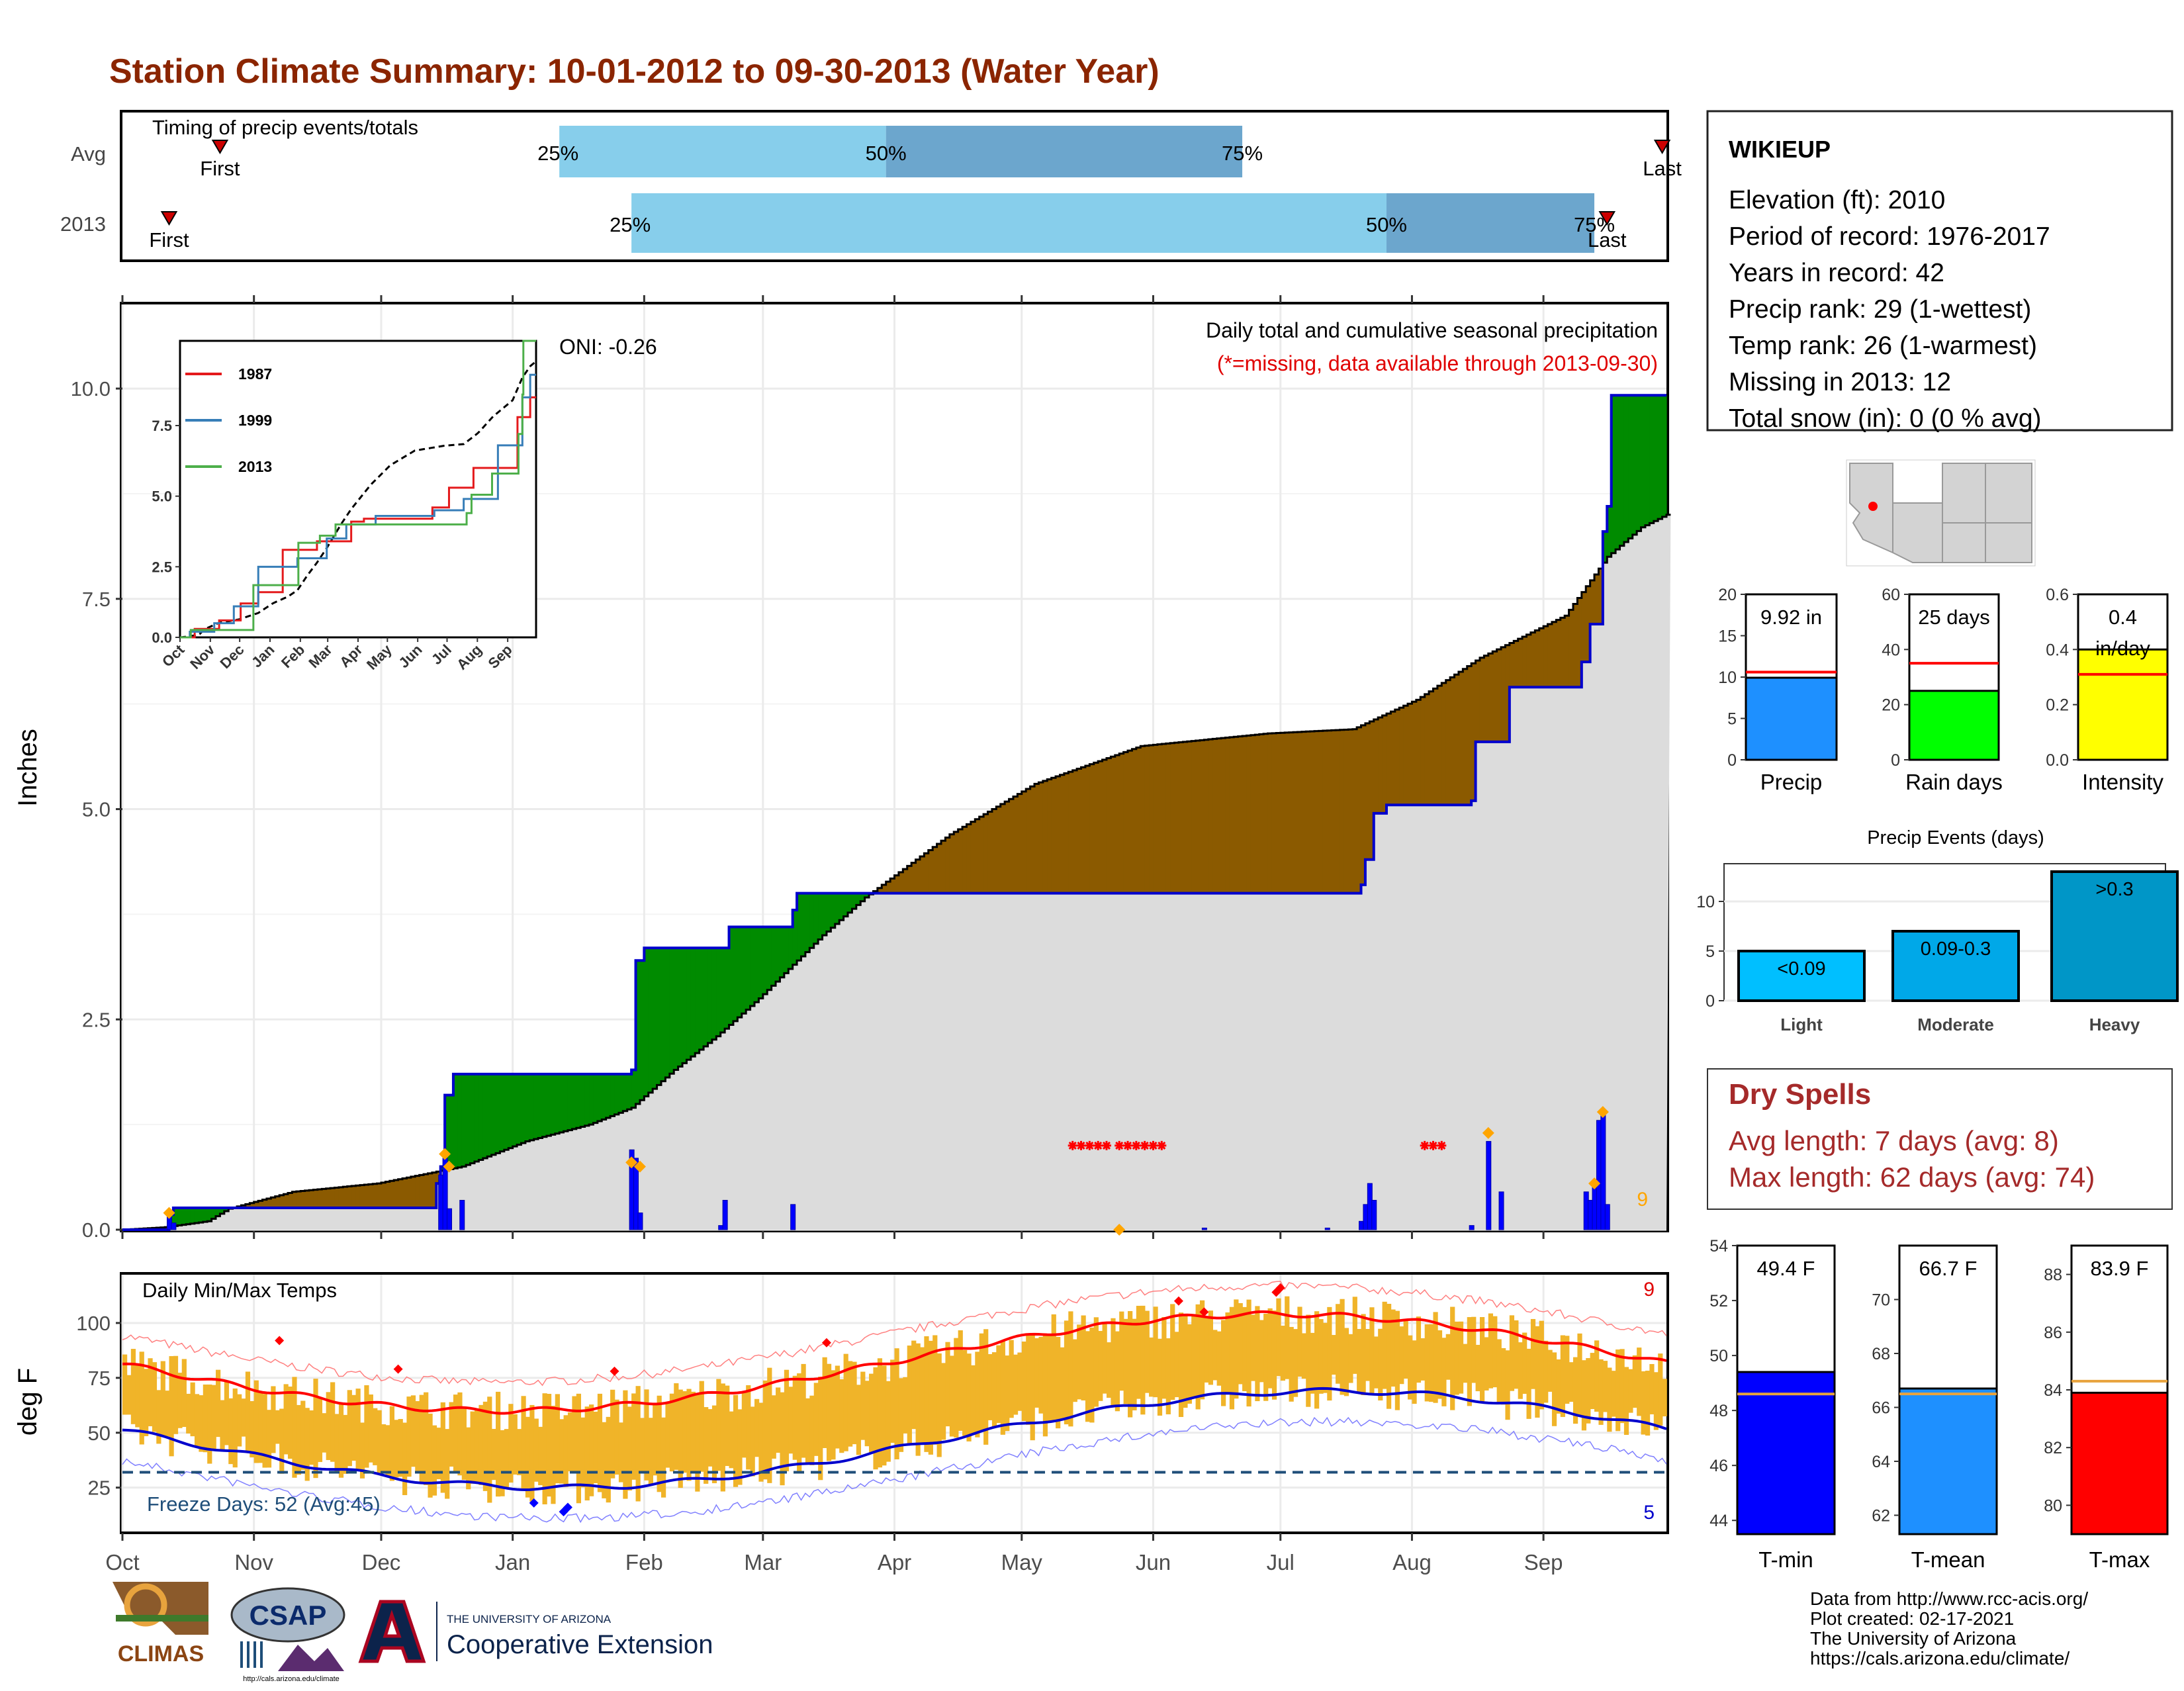 The image size is (2184, 1691). I want to click on map-states, so click(1940, 513).